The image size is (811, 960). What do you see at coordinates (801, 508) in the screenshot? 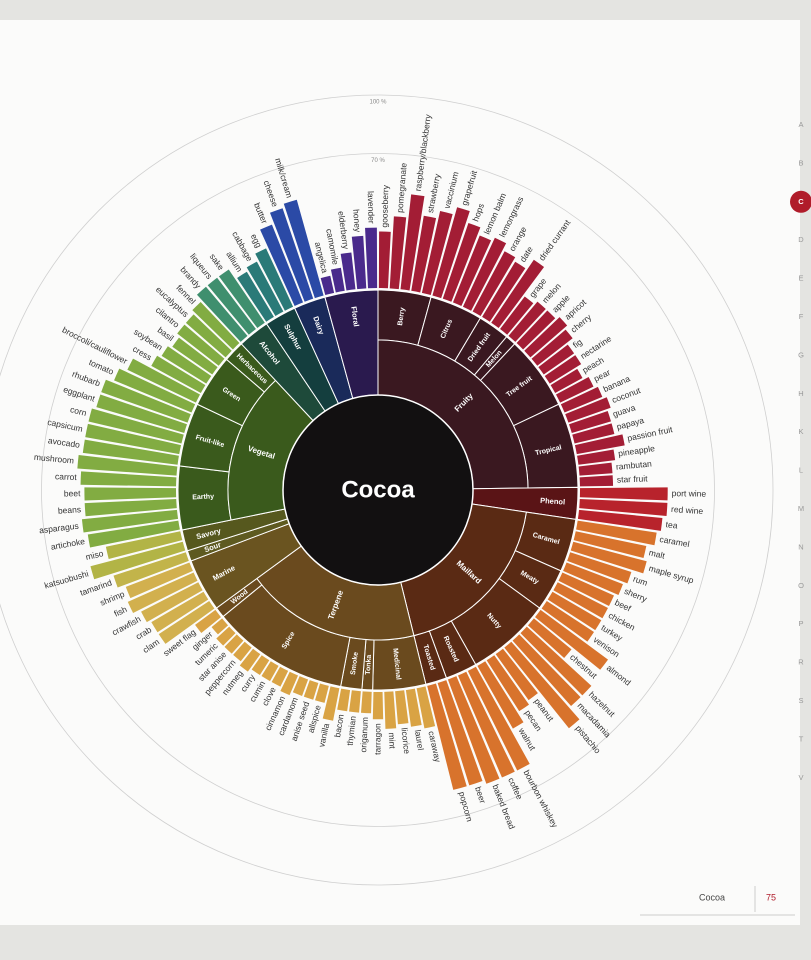
I see `index-letter: M` at bounding box center [801, 508].